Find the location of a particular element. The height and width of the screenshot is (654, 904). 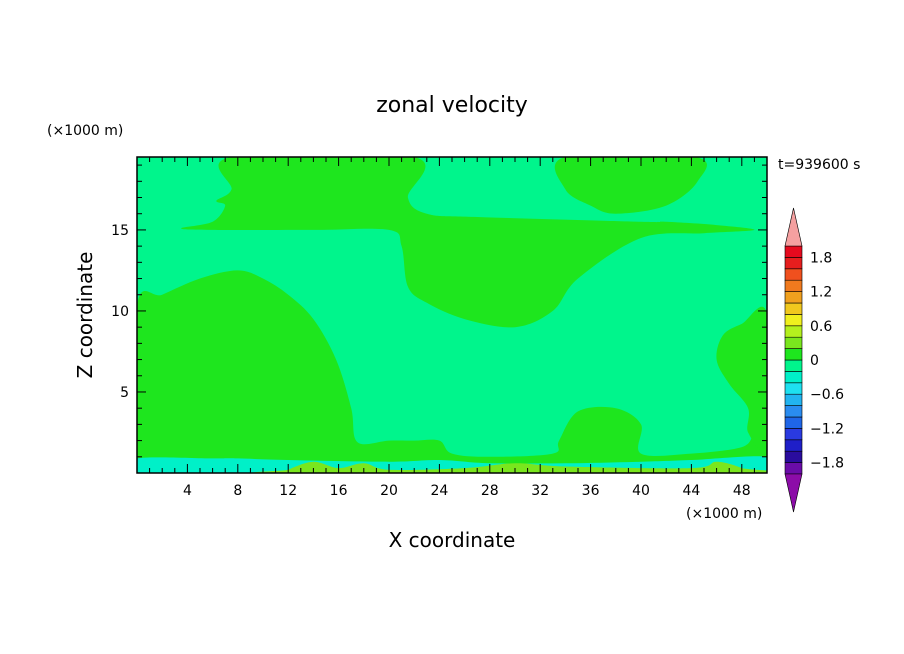

x-tick-label: 28 is located at coordinates (490, 491).